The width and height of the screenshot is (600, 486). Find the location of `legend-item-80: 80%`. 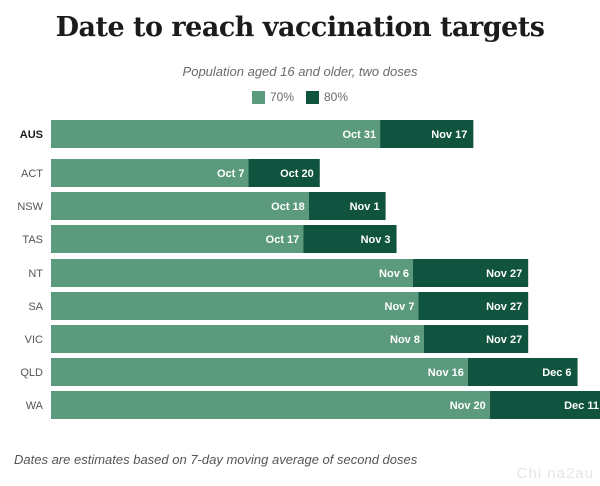

legend-item-80: 80% is located at coordinates (327, 97).